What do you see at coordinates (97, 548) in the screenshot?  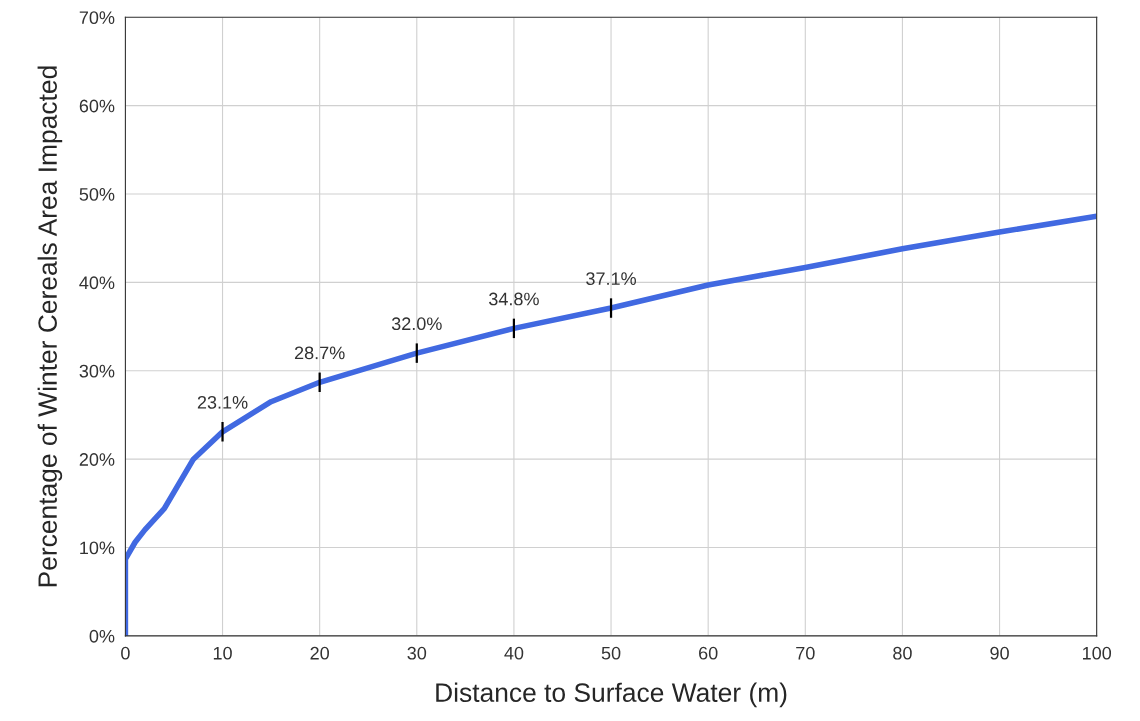 I see `y-tick-label: 10%` at bounding box center [97, 548].